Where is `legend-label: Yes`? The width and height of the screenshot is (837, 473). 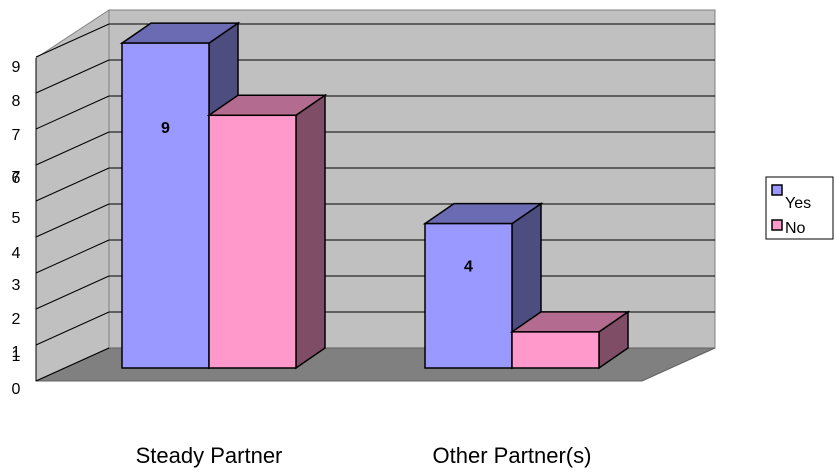 legend-label: Yes is located at coordinates (798, 203).